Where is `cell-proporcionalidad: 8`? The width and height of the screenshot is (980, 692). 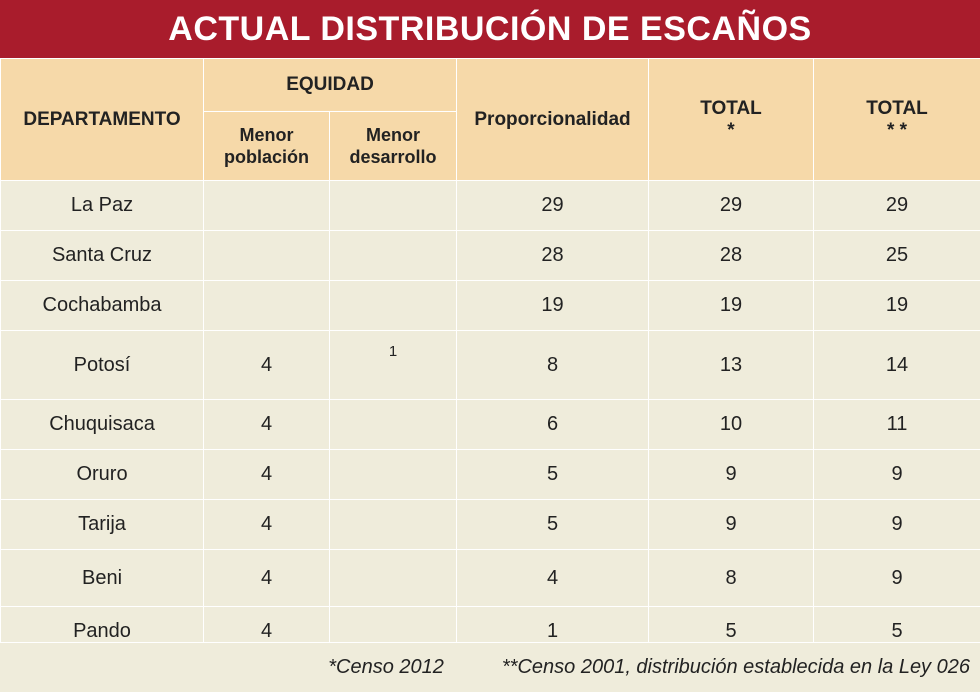 cell-proporcionalidad: 8 is located at coordinates (553, 365).